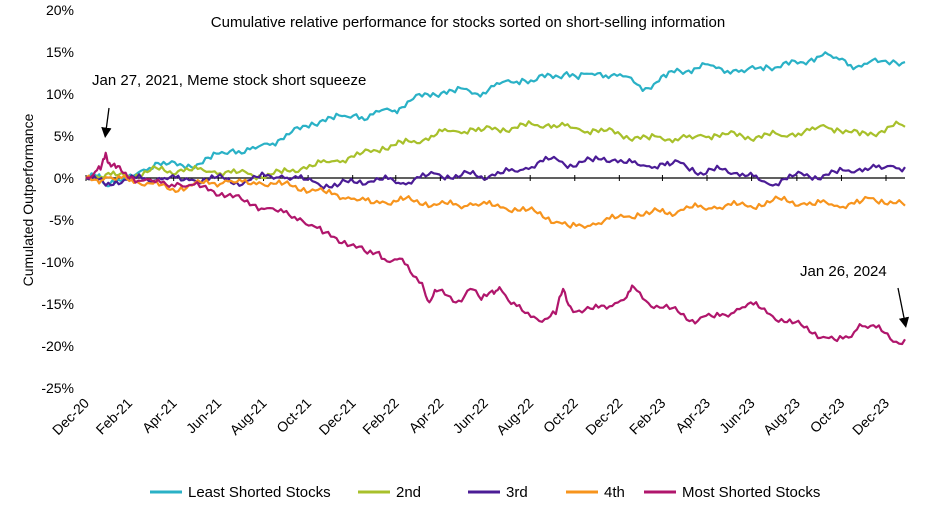 Image resolution: width=937 pixels, height=517 pixels. Describe the element at coordinates (114, 416) in the screenshot. I see `x-tick-label: Feb-21` at that location.